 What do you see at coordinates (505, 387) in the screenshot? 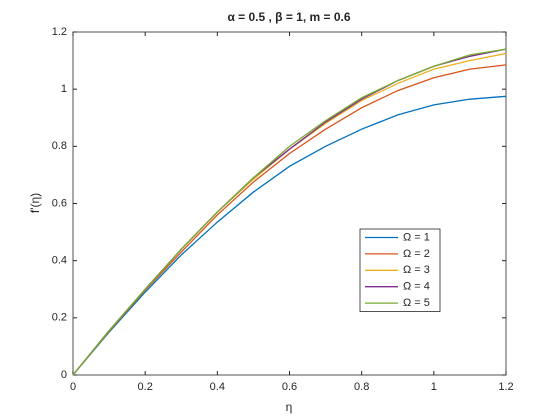
I see `x-tick-label: 1.2` at bounding box center [505, 387].